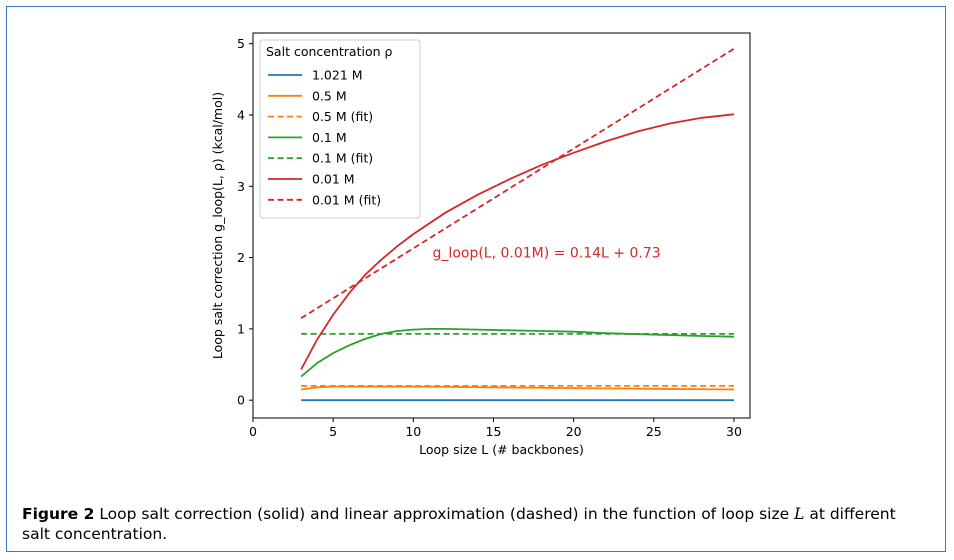 Image resolution: width=954 pixels, height=560 pixels. I want to click on x-tick-label: 15, so click(494, 431).